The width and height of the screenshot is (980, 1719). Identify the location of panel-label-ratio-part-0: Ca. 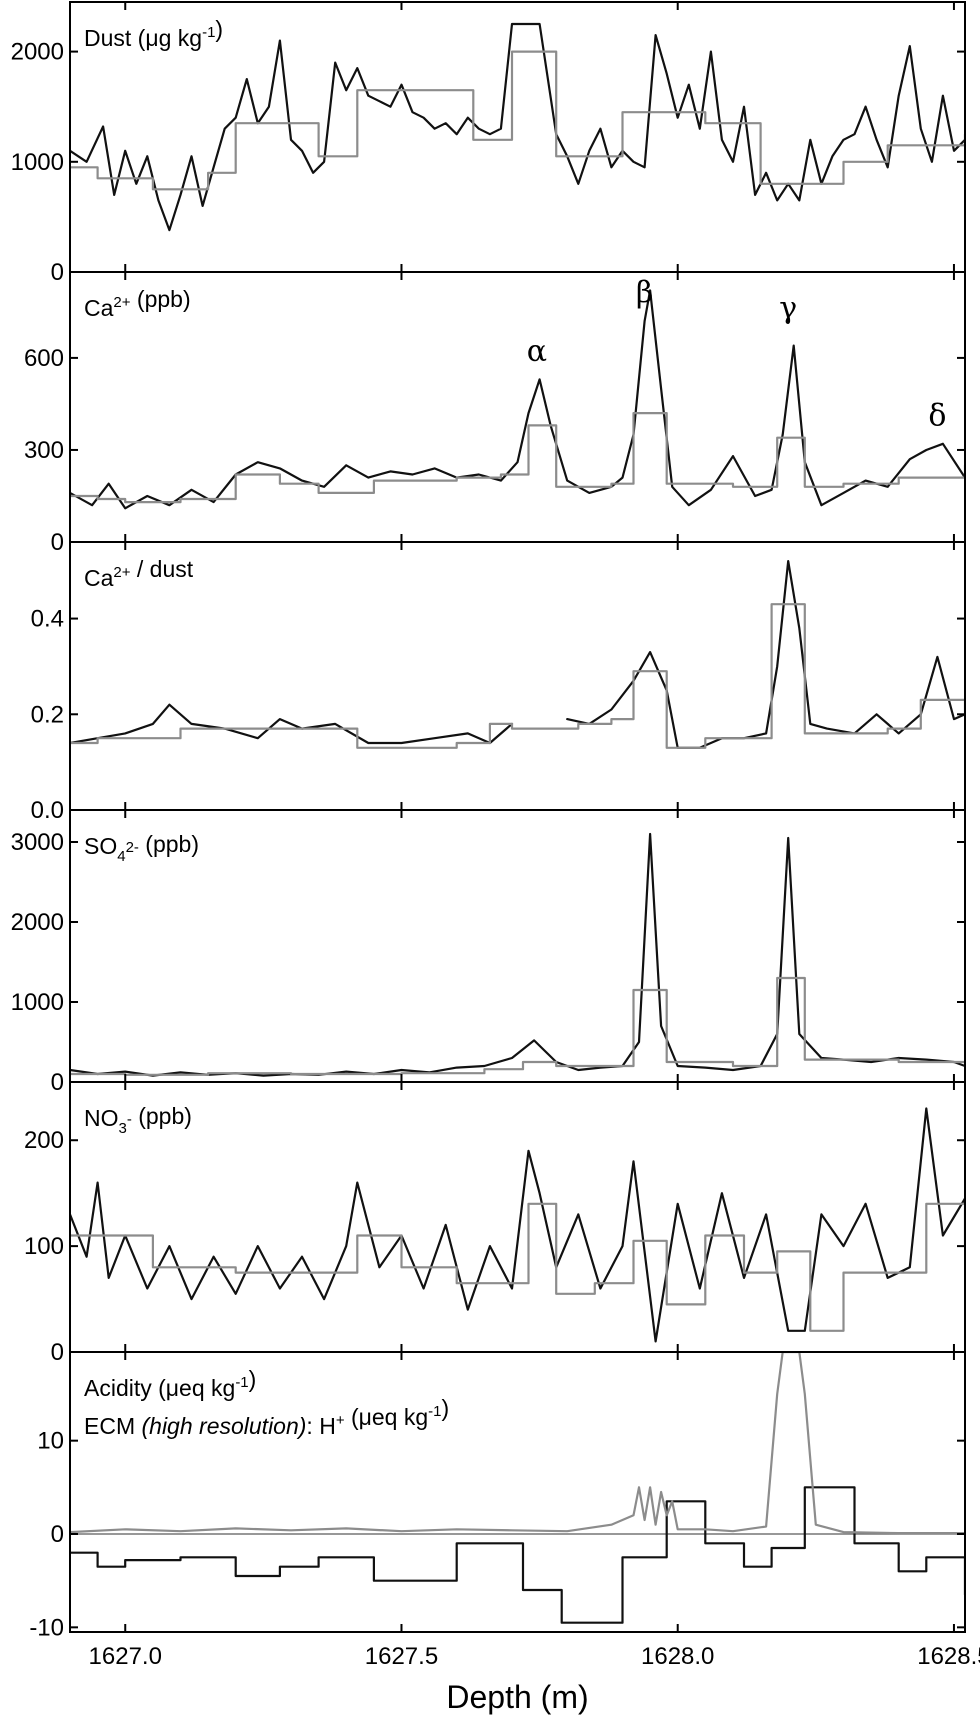
(99, 578).